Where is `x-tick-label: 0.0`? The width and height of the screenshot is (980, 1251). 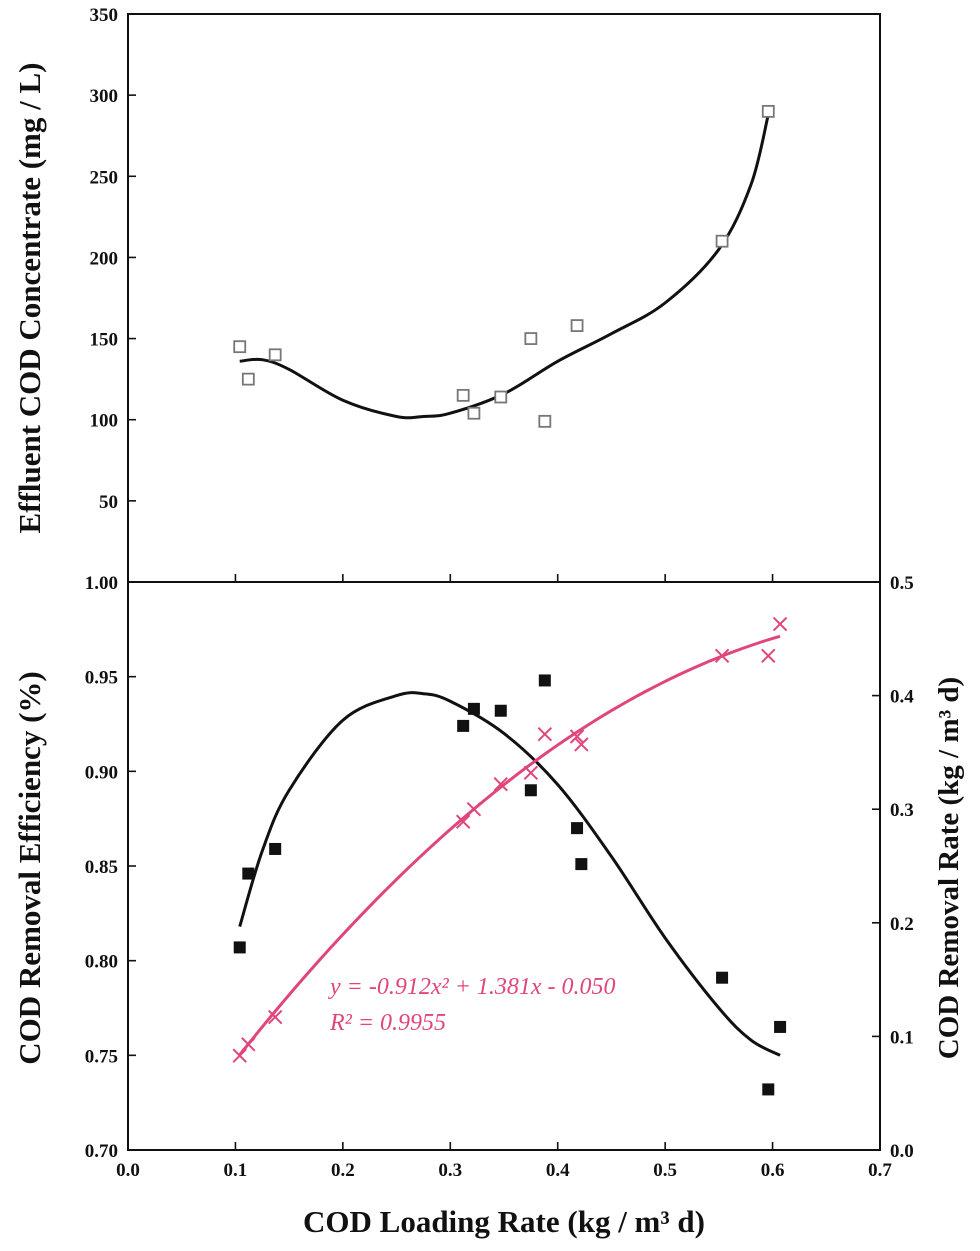
x-tick-label: 0.0 is located at coordinates (128, 1170).